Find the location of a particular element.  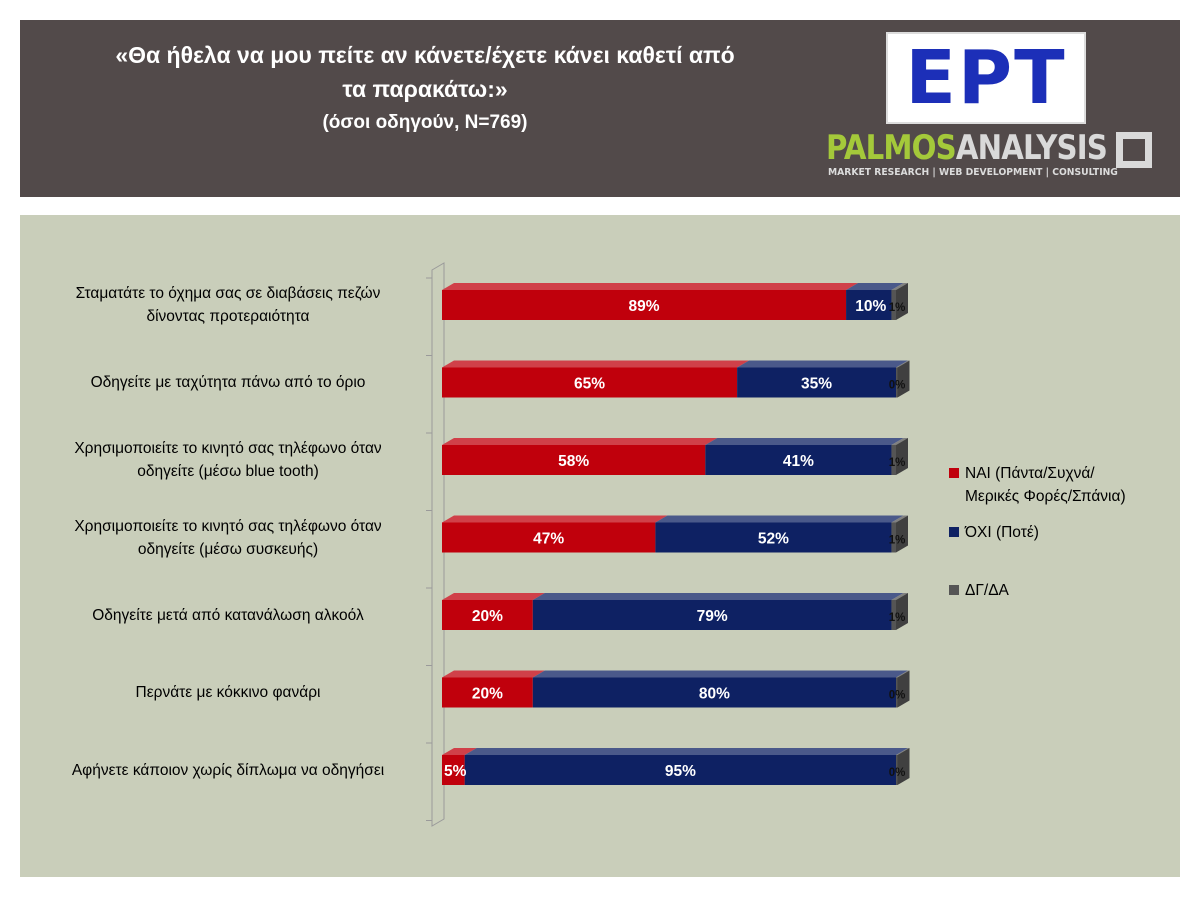

ert-logo-text: ΕΡΤ is located at coordinates (986, 78).